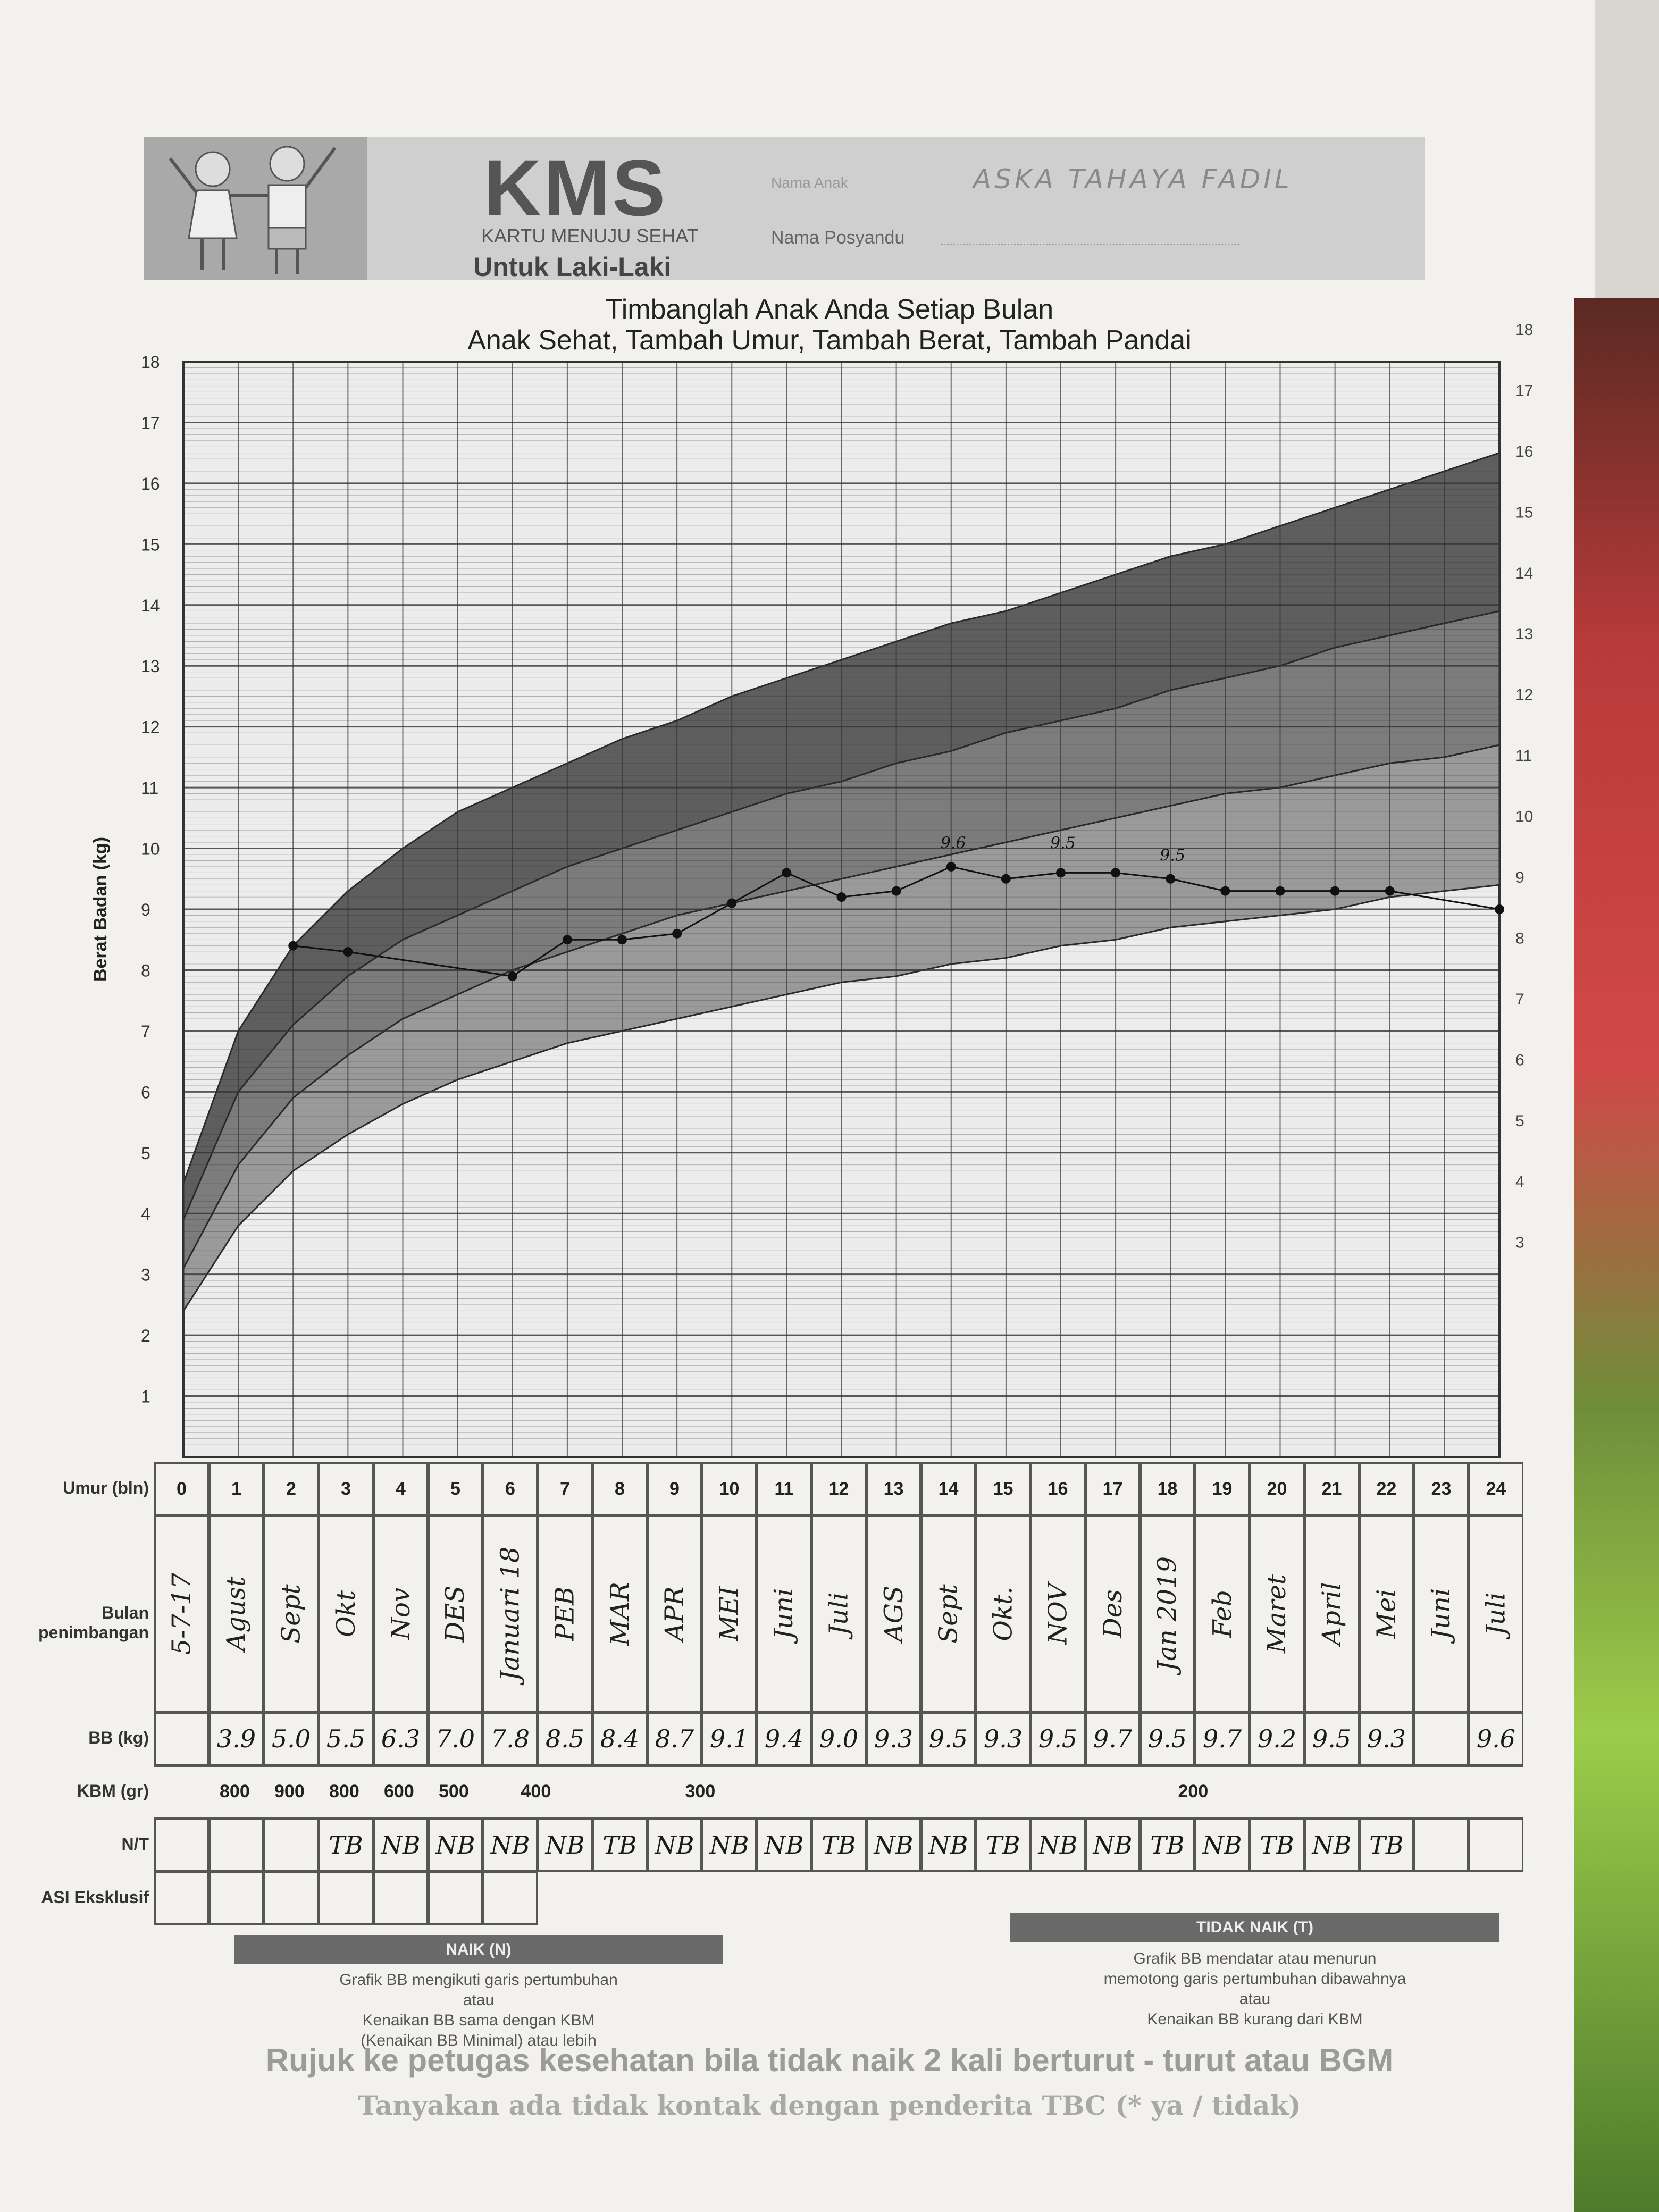  What do you see at coordinates (1112, 1738) in the screenshot?
I see `bb-cell: 9.7` at bounding box center [1112, 1738].